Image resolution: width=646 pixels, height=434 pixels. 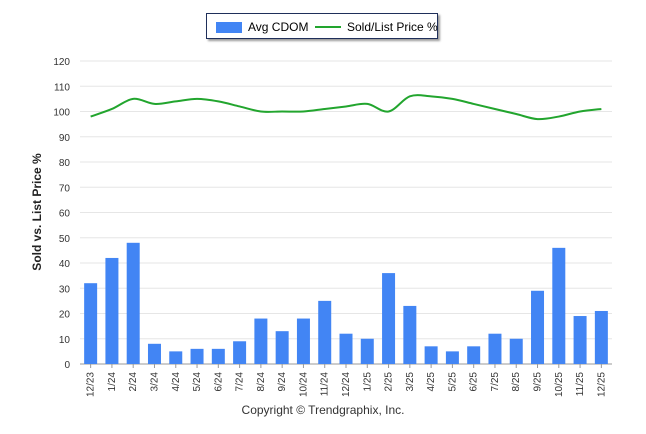 I want to click on legend-swatch-line, so click(x=328, y=27).